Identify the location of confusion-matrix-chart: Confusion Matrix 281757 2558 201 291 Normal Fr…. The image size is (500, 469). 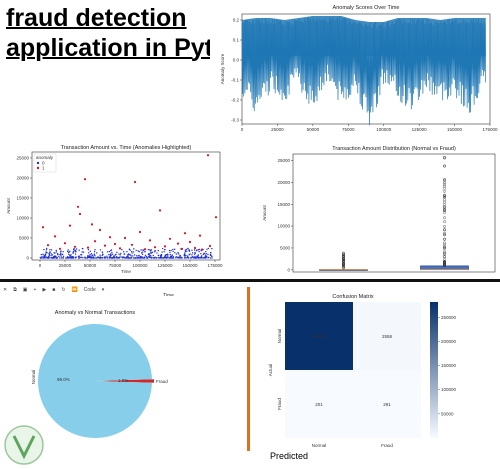
(362, 375).